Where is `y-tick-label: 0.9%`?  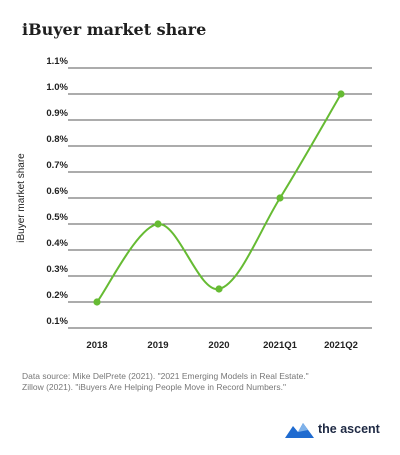
y-tick-label: 0.9% is located at coordinates (57, 113).